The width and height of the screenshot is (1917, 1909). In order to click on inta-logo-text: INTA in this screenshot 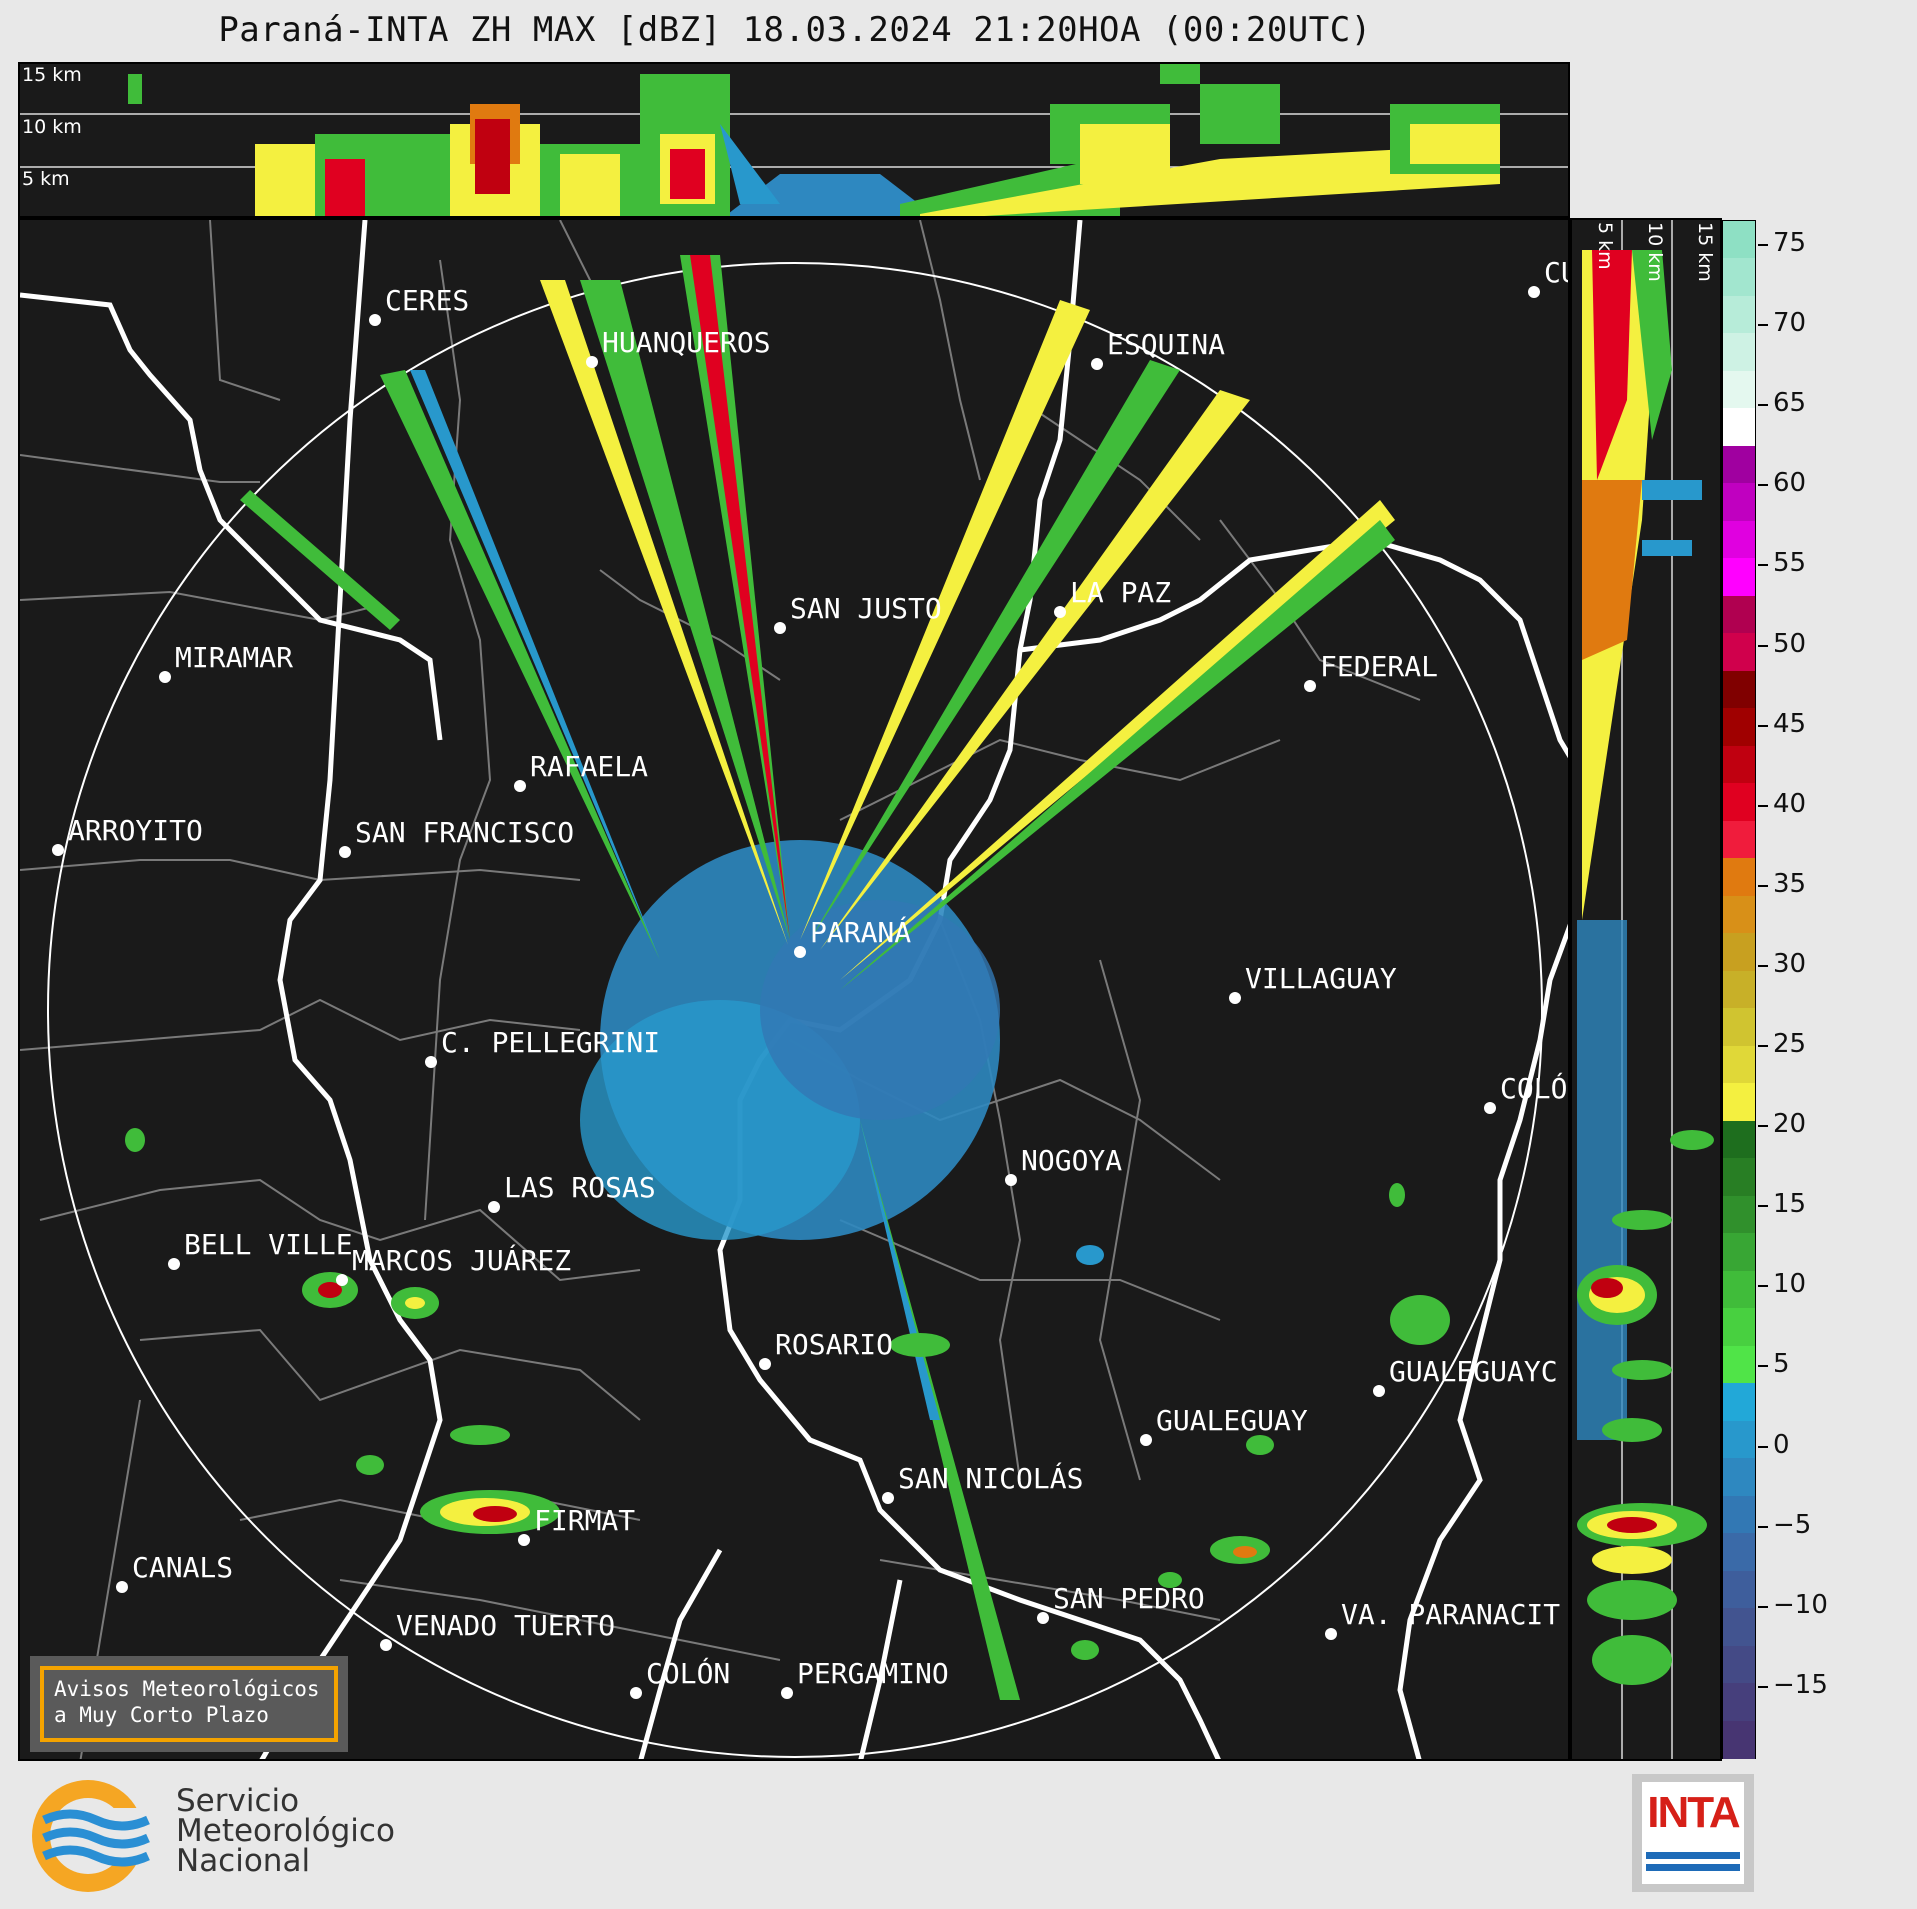, I will do `click(1693, 1812)`.